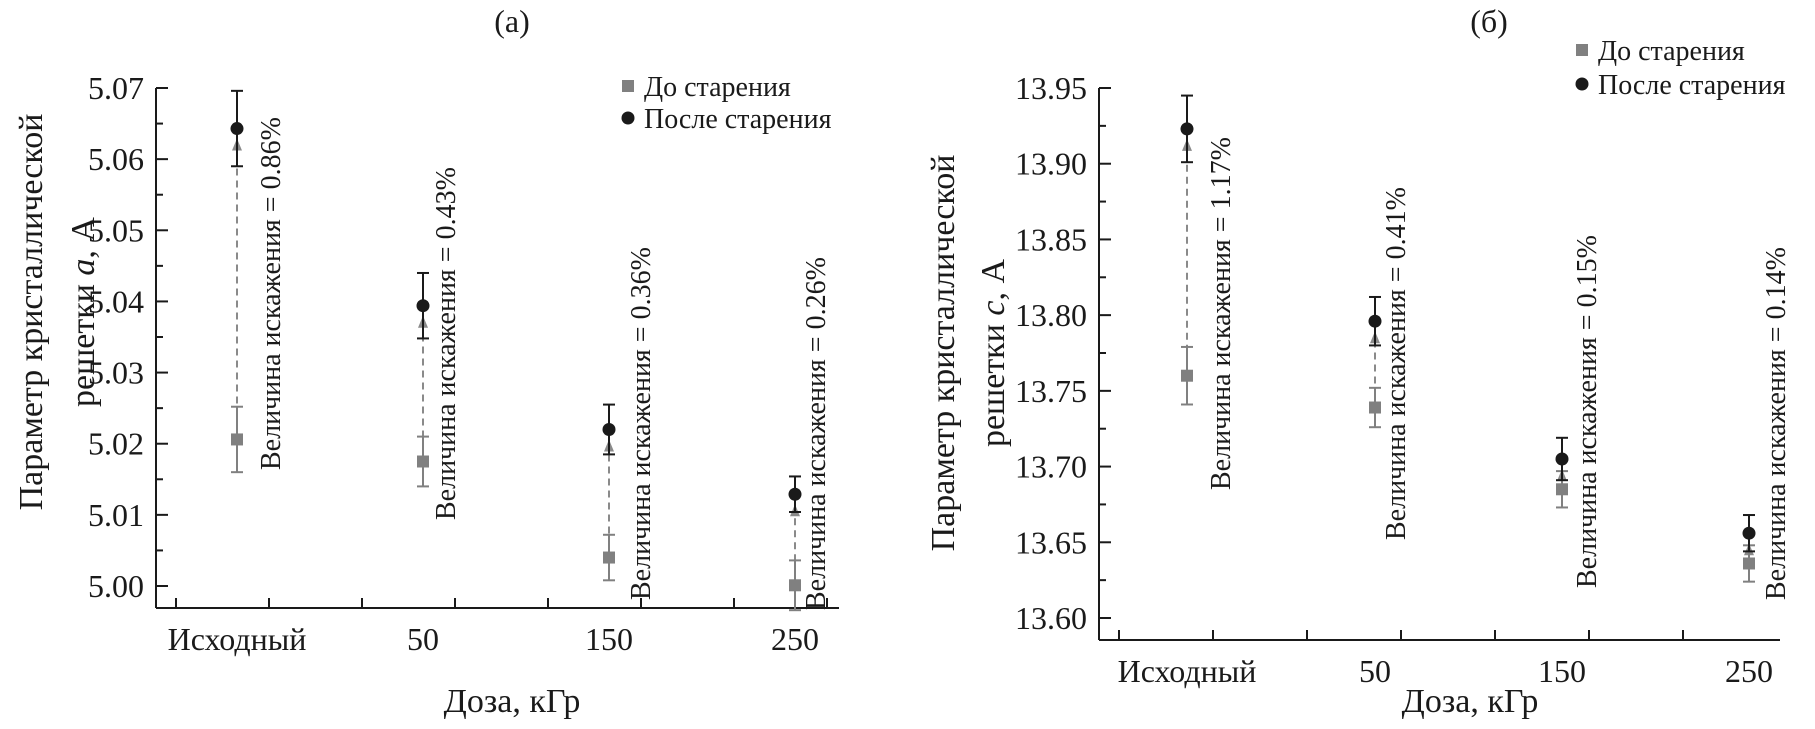 The height and width of the screenshot is (729, 1815). What do you see at coordinates (116, 301) in the screenshot?
I see `y-tick-label: 5.04` at bounding box center [116, 301].